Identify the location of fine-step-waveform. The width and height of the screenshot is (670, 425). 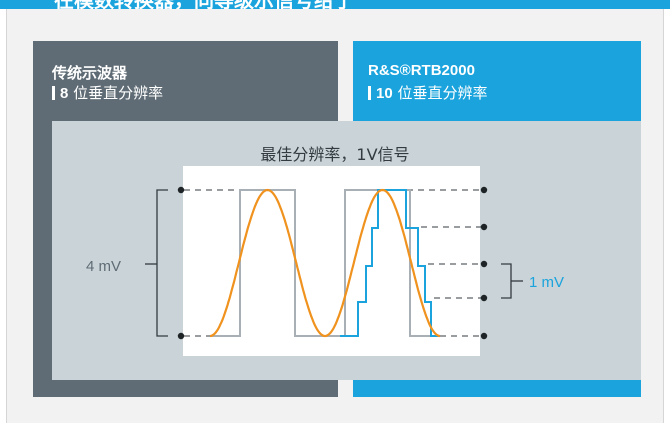
(390, 263).